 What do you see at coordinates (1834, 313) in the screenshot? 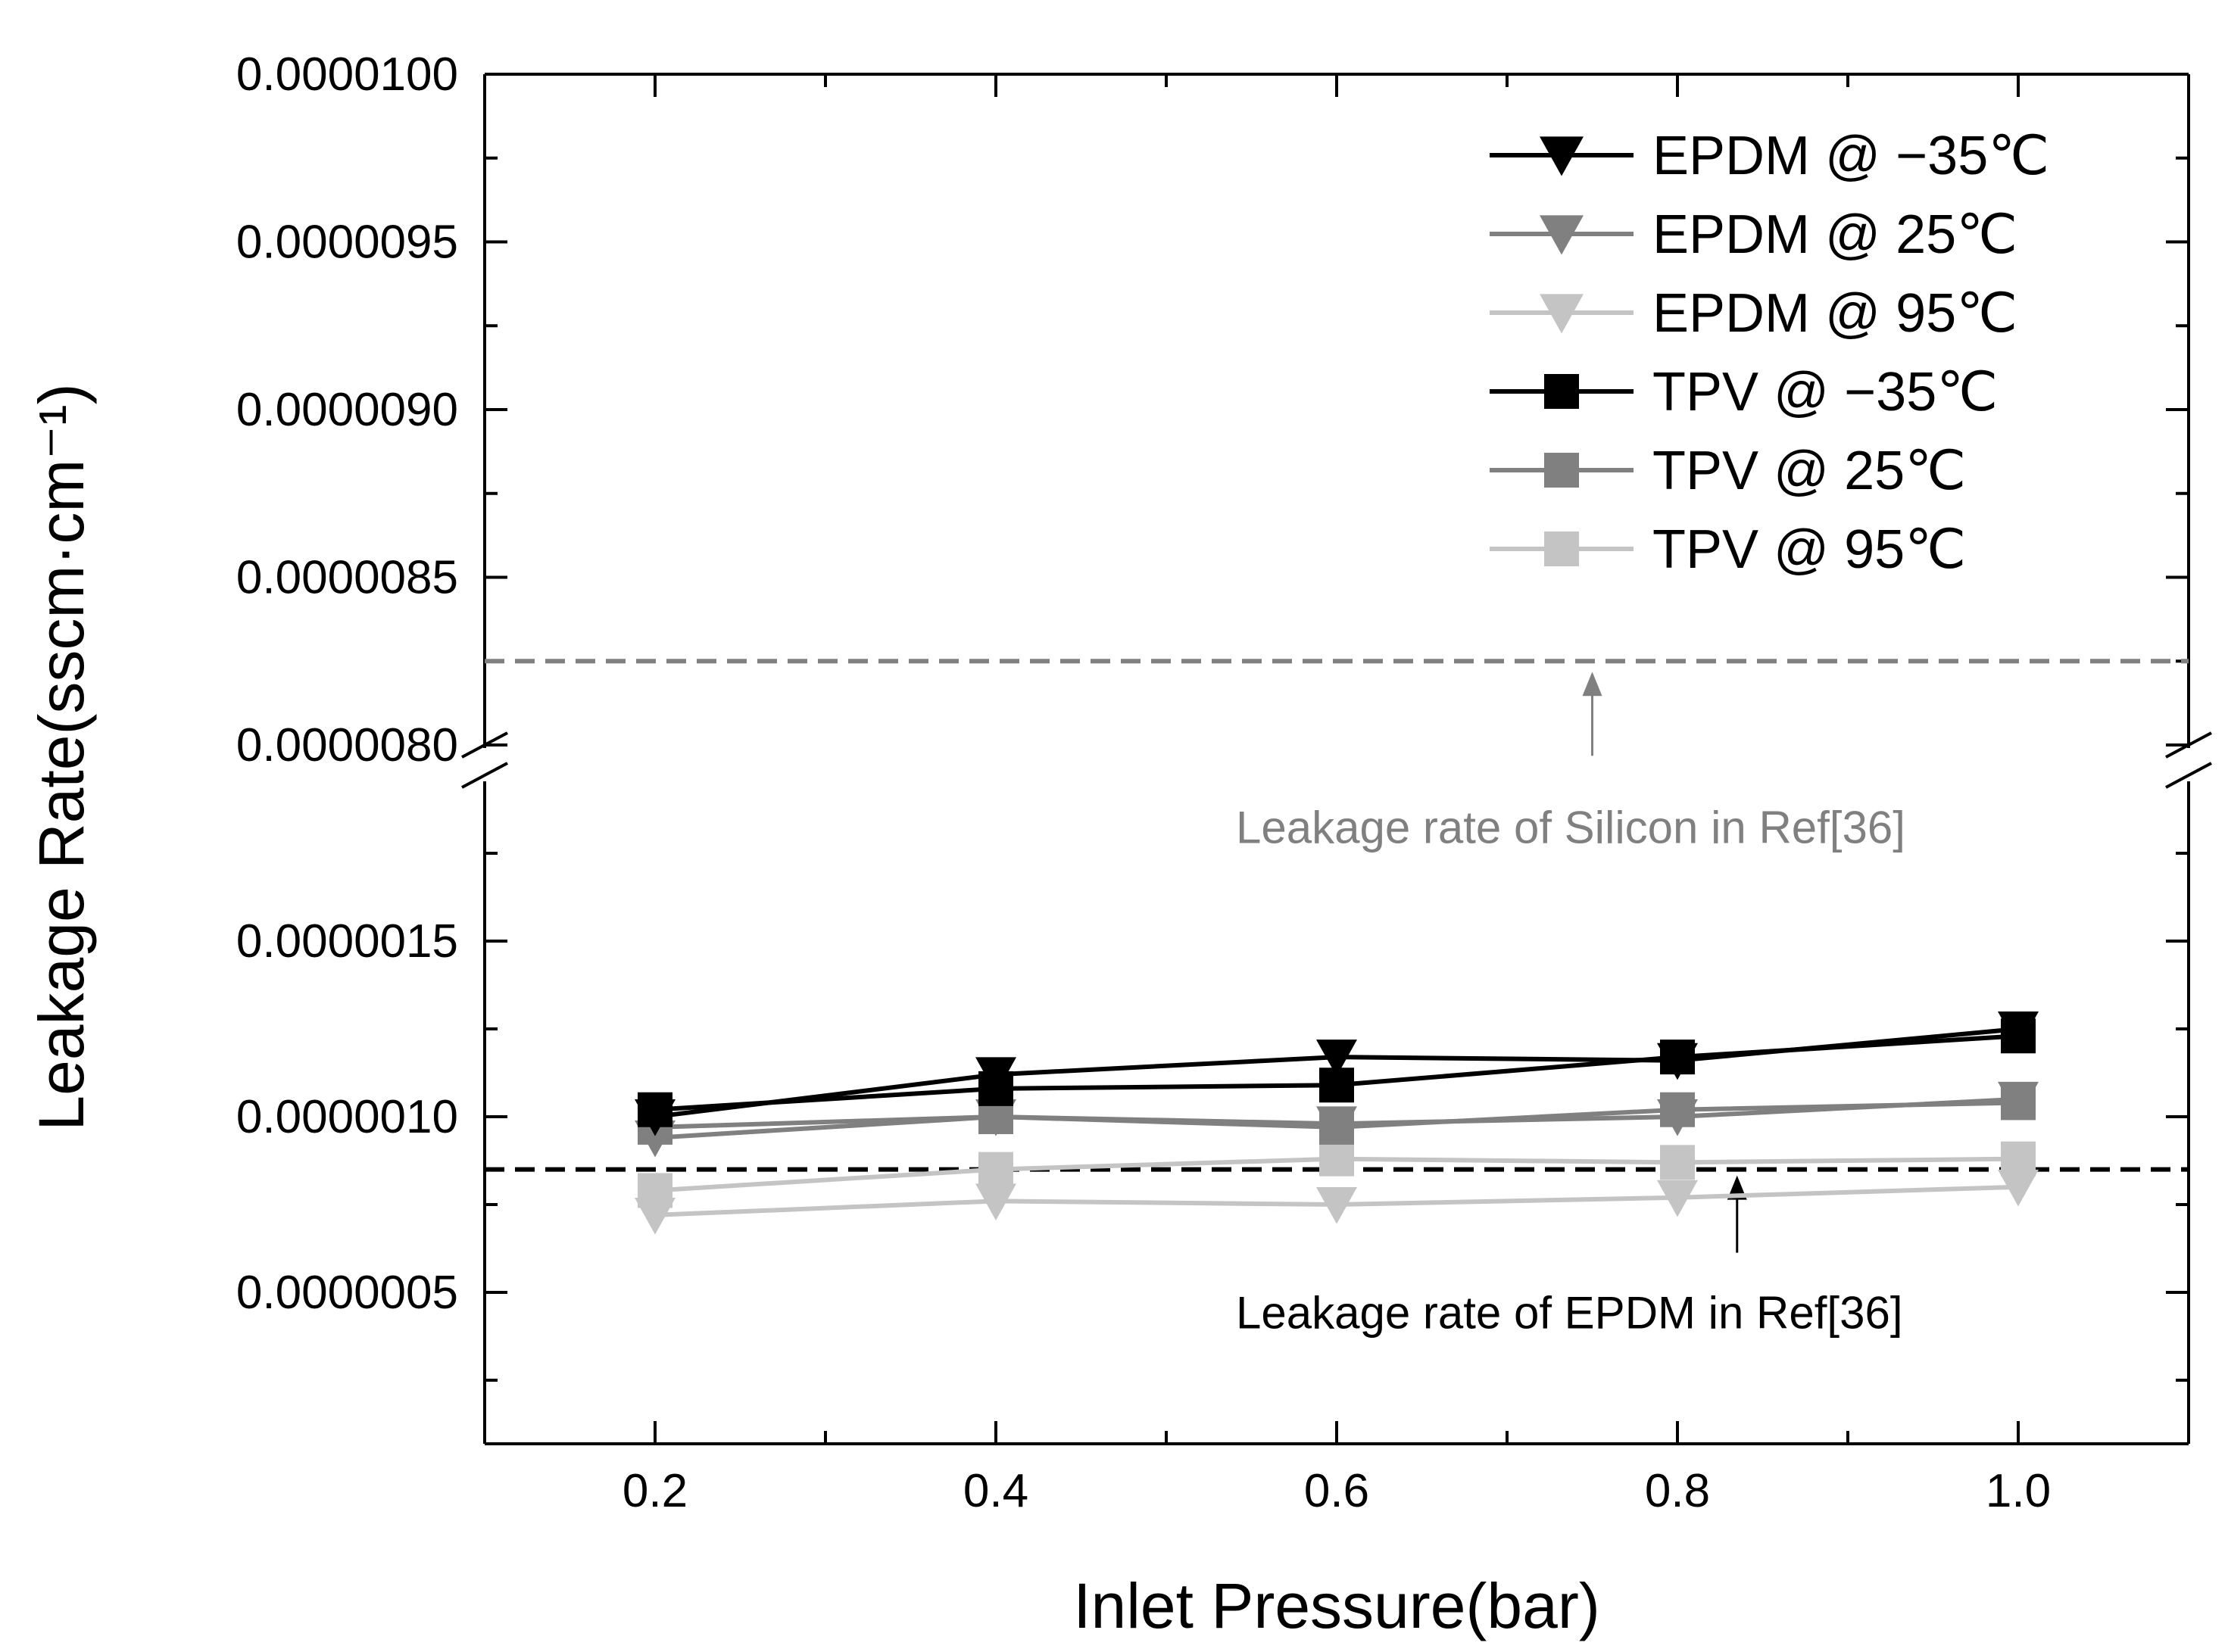
I see `legend-label: EPDM @ 95℃` at bounding box center [1834, 313].